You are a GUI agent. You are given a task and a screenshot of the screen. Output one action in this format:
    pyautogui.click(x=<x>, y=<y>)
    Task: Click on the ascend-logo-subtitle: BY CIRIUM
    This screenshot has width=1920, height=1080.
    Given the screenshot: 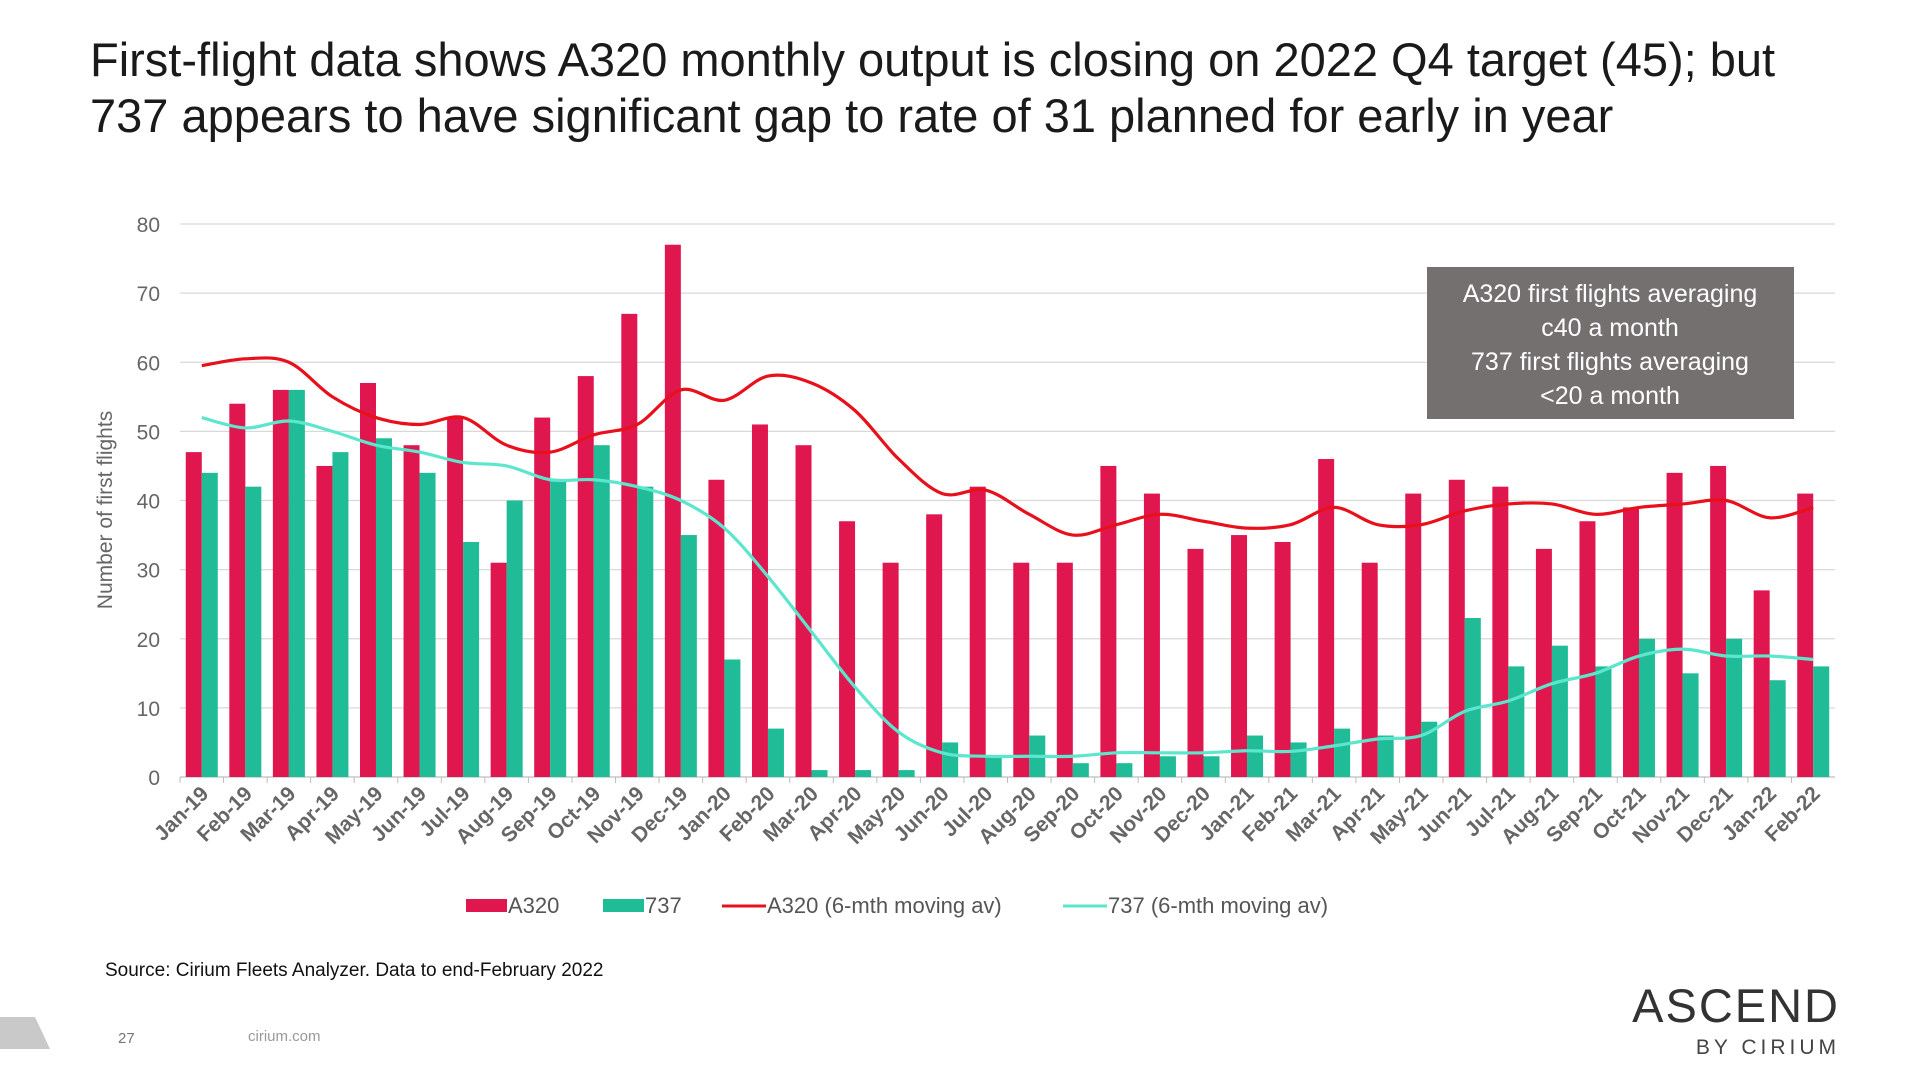 What is the action you would take?
    pyautogui.click(x=1767, y=1047)
    